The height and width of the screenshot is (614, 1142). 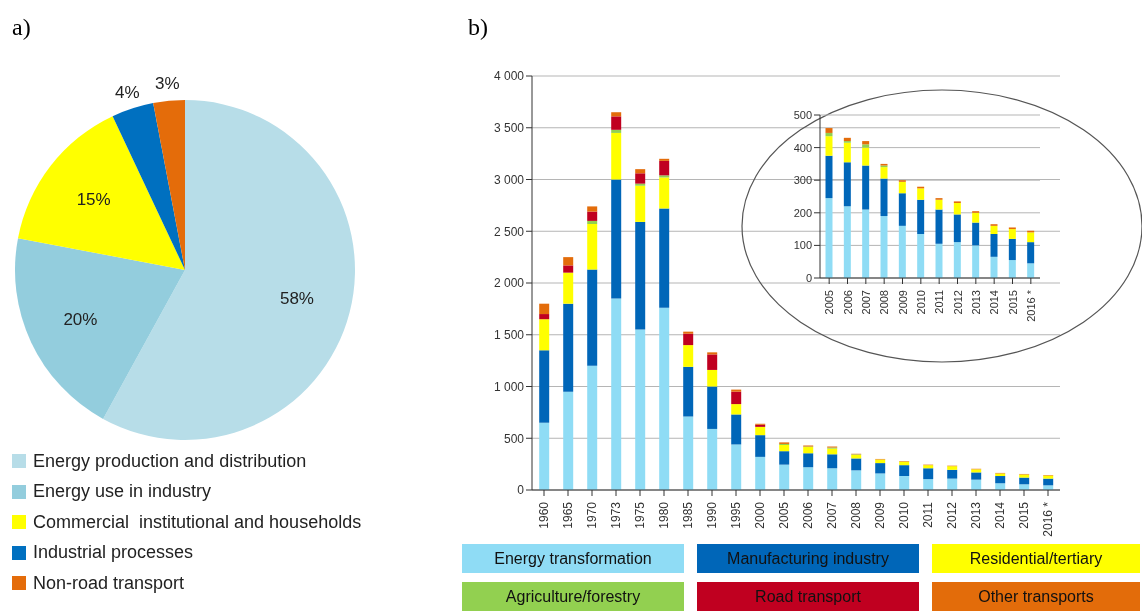 What do you see at coordinates (509, 76) in the screenshot?
I see `y-tick-label: 4 000` at bounding box center [509, 76].